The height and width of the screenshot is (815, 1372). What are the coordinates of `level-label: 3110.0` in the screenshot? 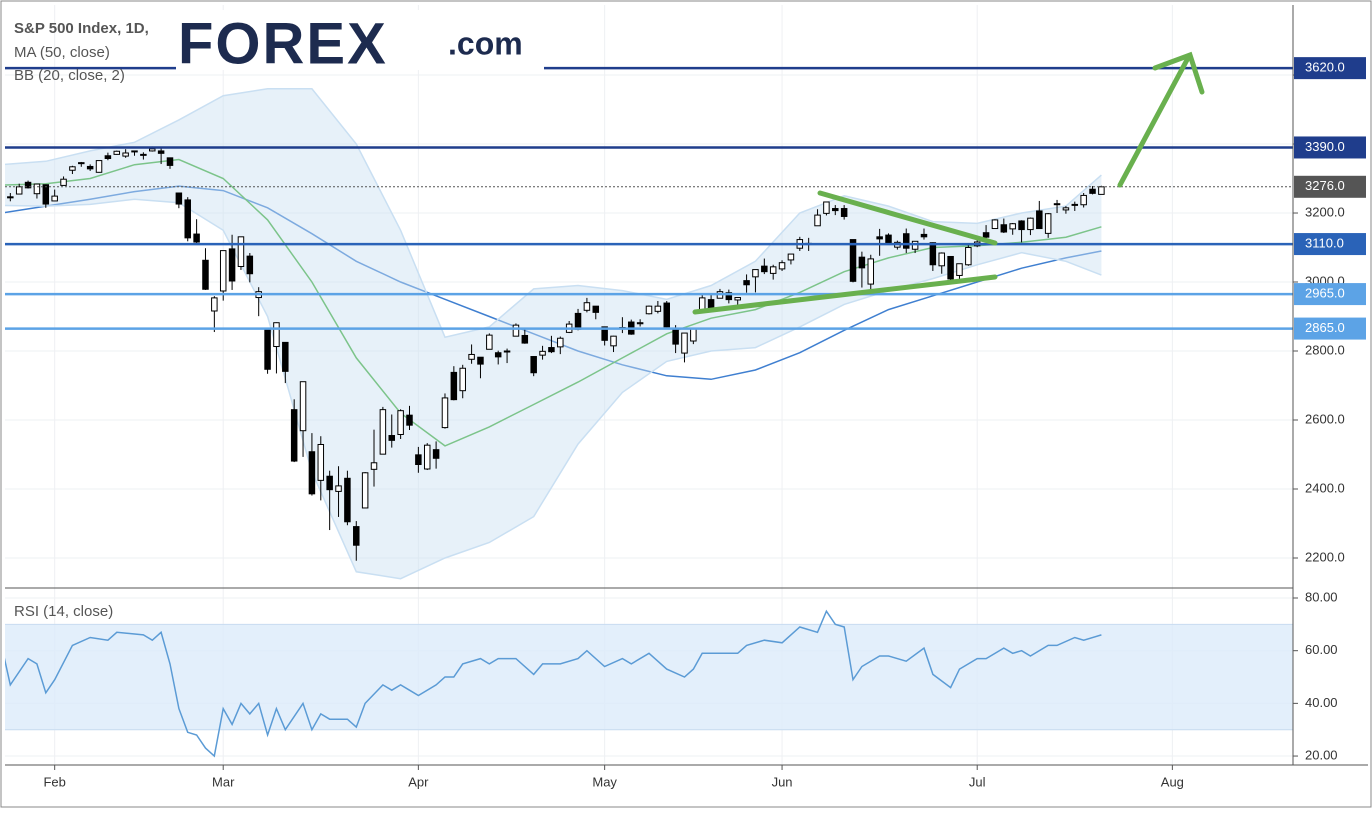 It's located at (1324, 243).